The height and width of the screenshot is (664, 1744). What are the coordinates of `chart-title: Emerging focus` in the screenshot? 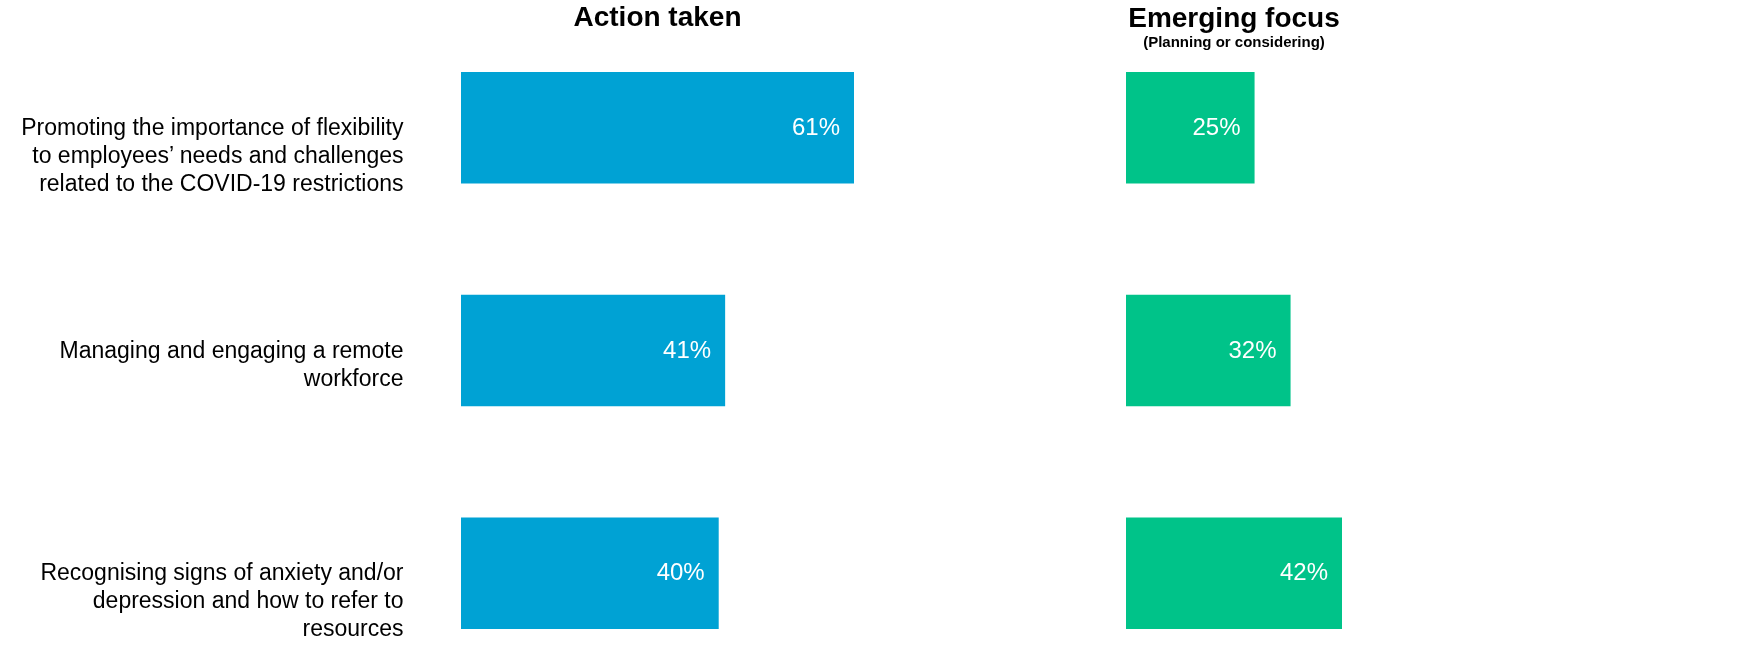 It's located at (1234, 17).